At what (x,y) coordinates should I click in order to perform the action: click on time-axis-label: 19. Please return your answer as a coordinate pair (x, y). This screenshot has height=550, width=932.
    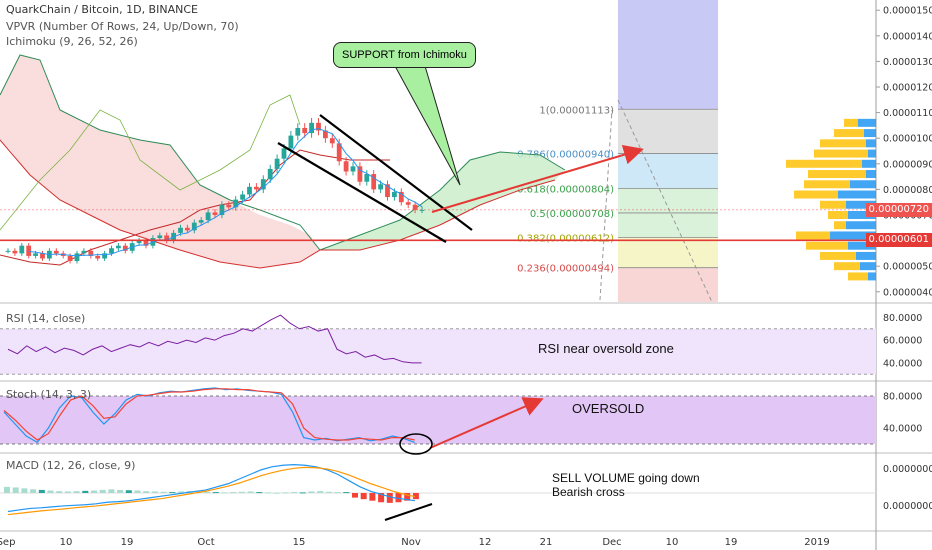
    Looking at the image, I should click on (731, 542).